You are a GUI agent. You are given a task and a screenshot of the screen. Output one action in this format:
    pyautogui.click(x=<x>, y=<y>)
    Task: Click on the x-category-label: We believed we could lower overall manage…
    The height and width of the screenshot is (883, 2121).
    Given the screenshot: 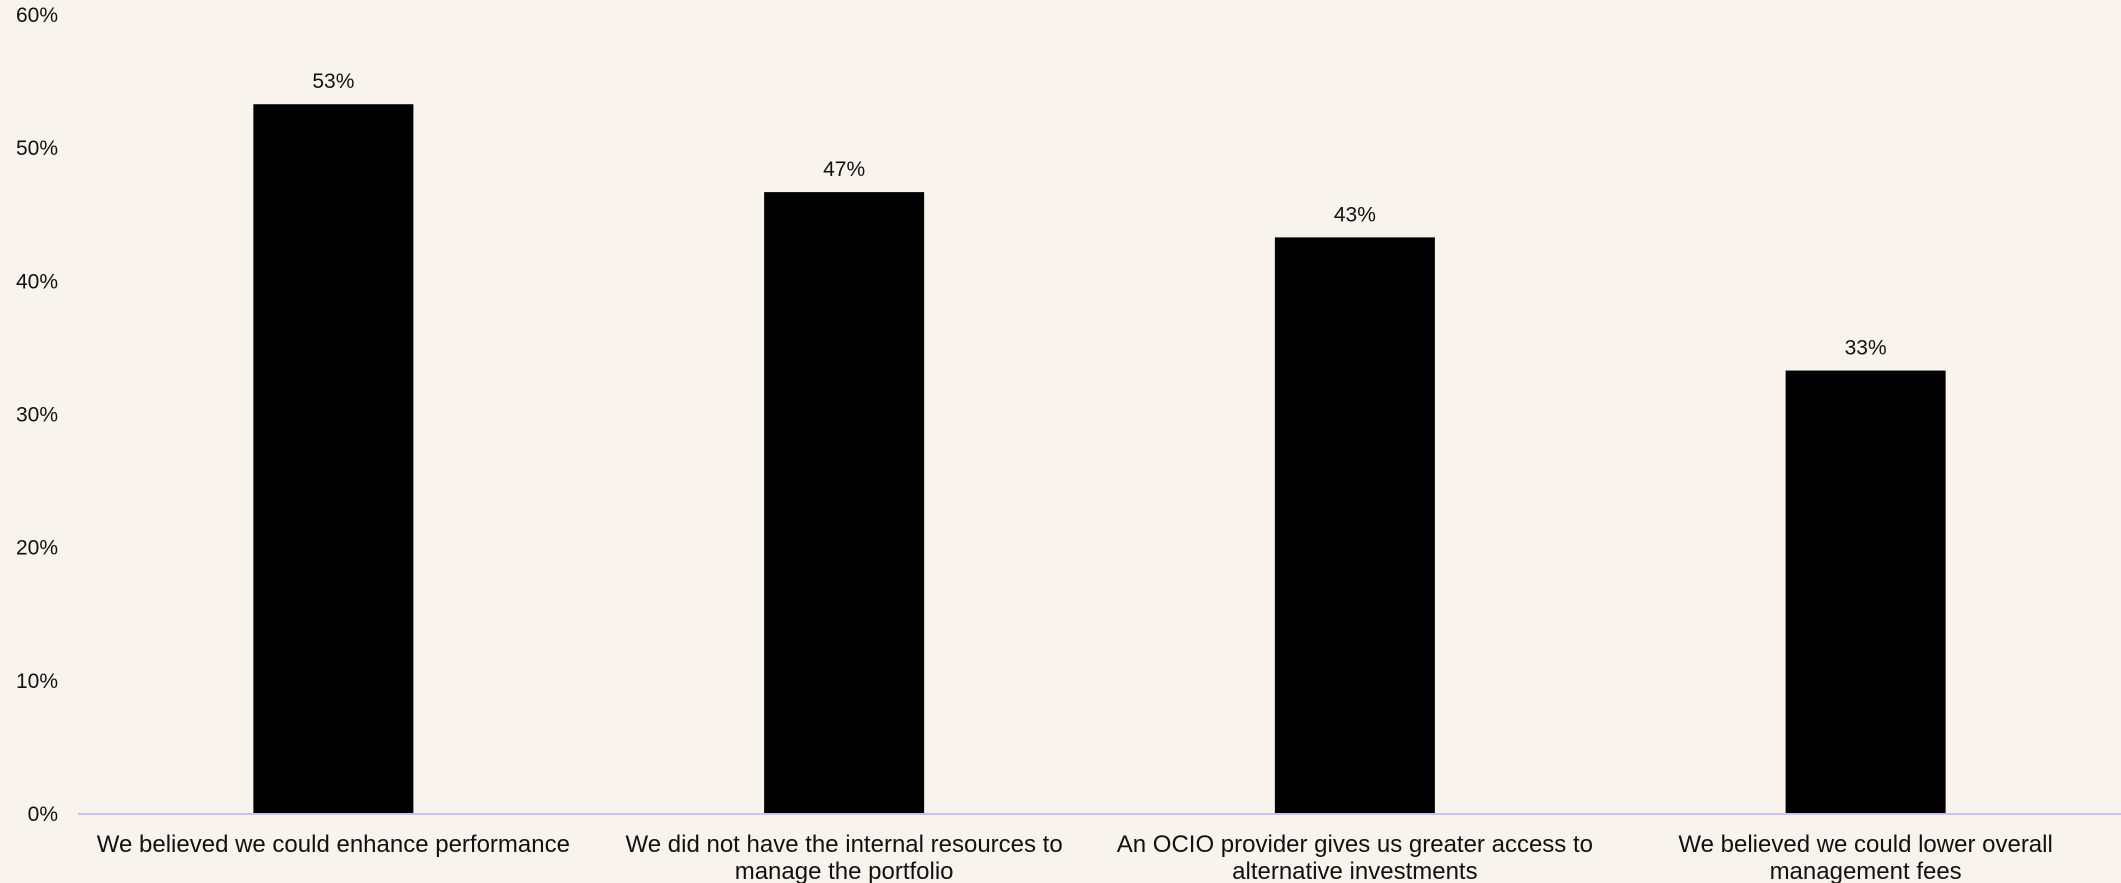 What is the action you would take?
    pyautogui.click(x=1865, y=857)
    